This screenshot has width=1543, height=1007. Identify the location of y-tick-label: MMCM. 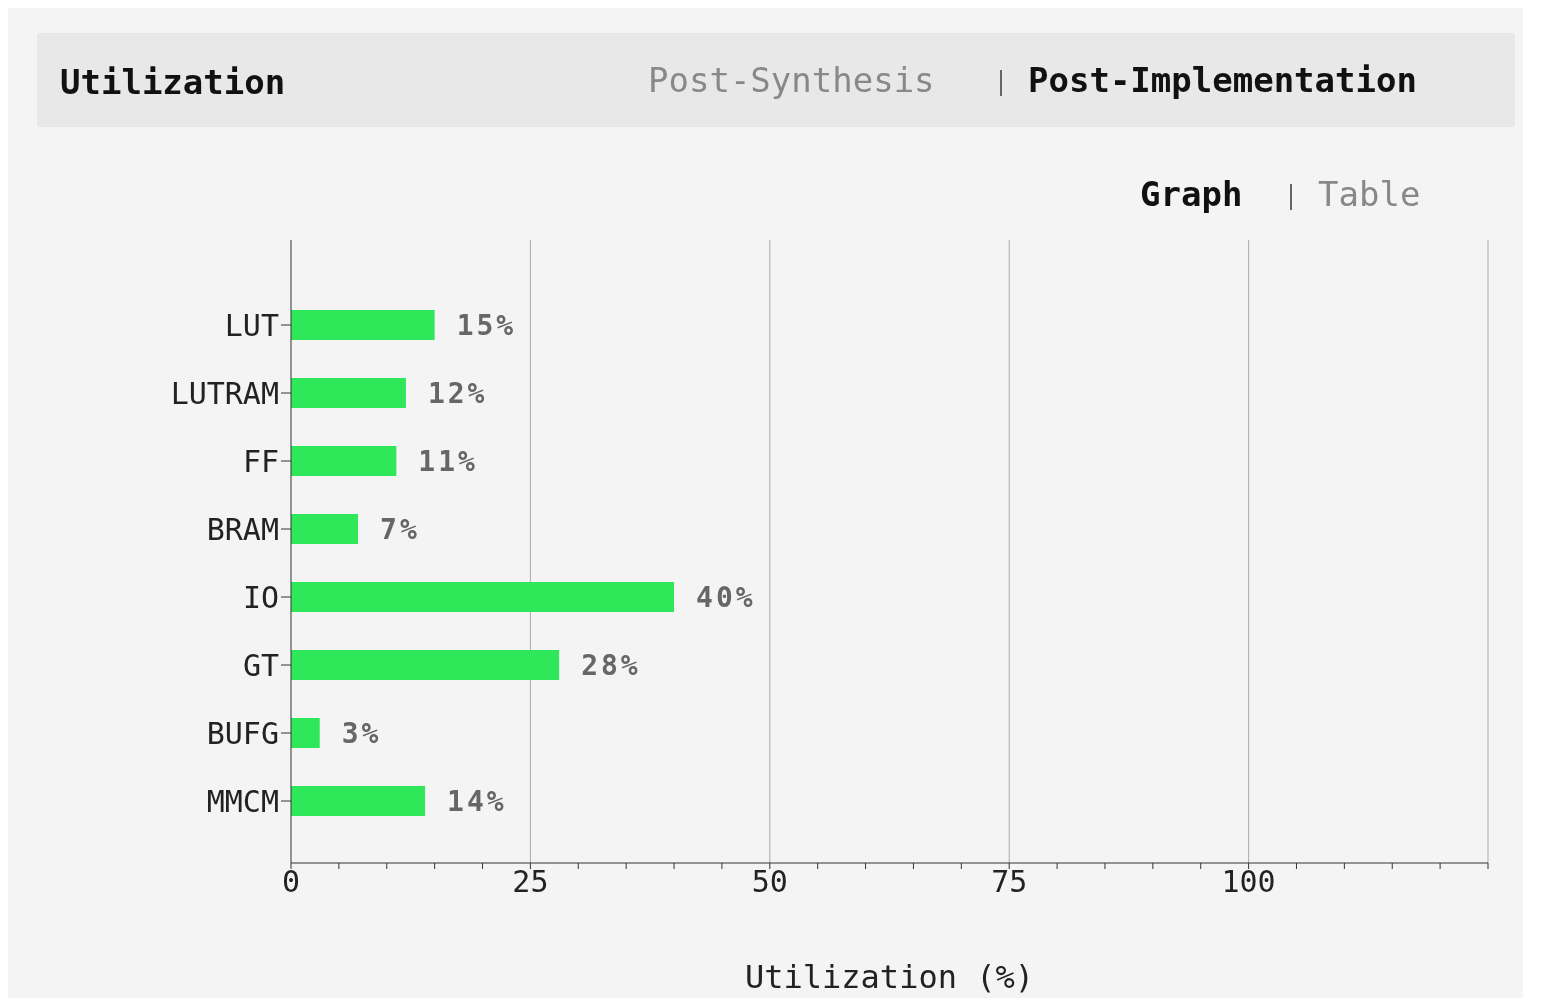
(242, 801).